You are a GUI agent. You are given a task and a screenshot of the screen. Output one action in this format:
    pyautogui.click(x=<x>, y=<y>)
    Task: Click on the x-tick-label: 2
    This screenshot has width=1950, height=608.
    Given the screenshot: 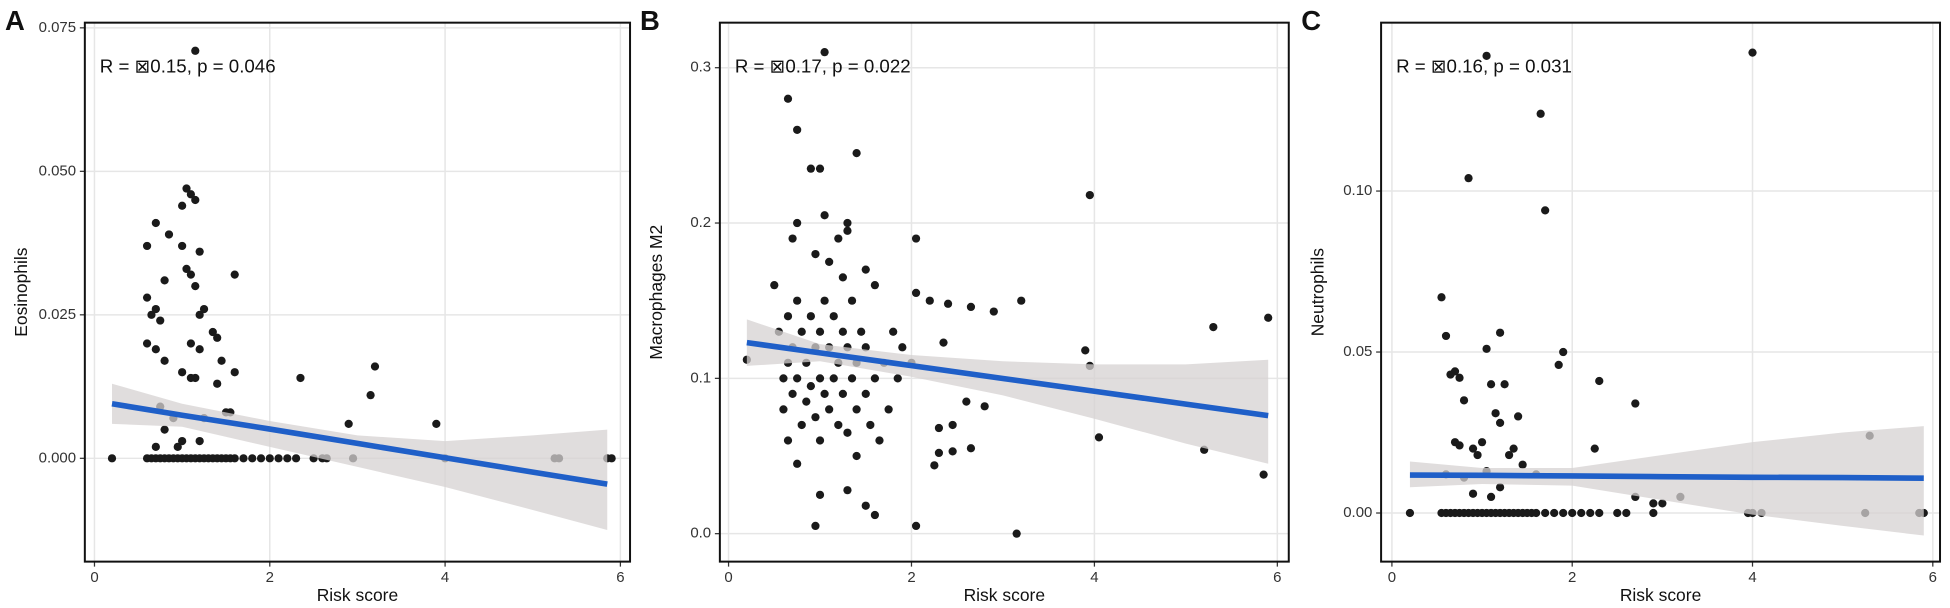 What is the action you would take?
    pyautogui.click(x=1572, y=577)
    